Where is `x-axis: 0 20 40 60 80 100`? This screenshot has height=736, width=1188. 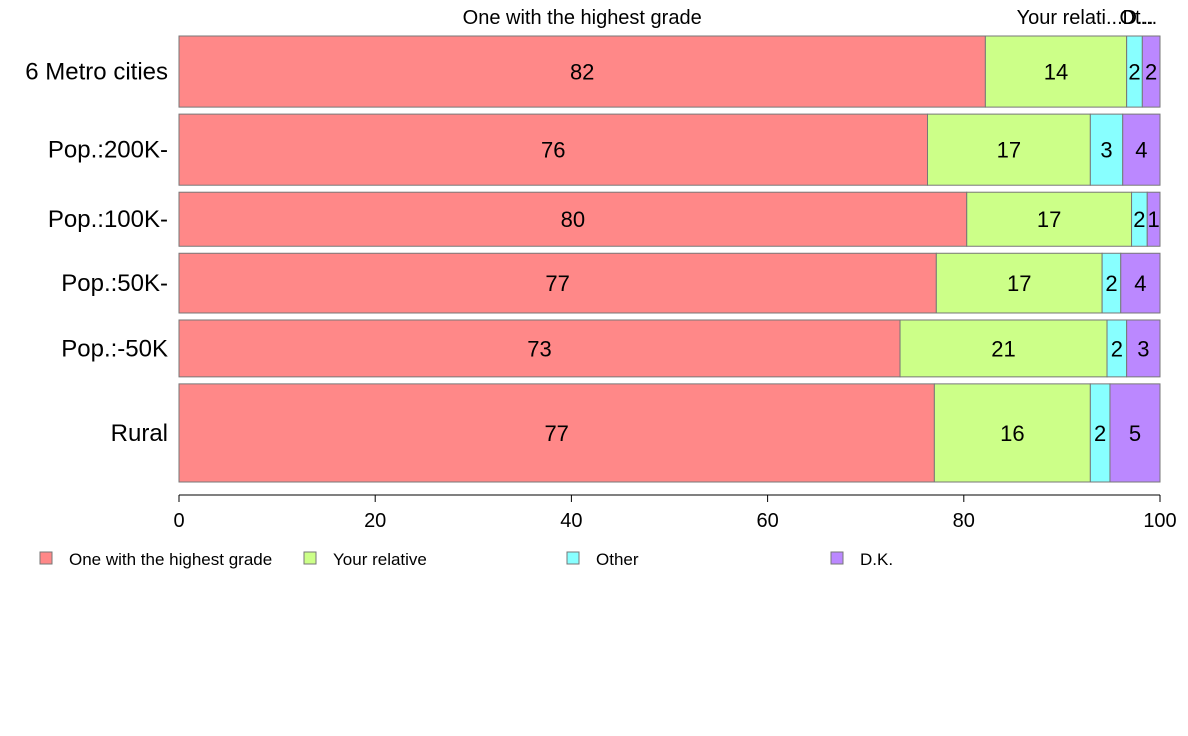 x-axis: 0 20 40 60 80 100 is located at coordinates (675, 513).